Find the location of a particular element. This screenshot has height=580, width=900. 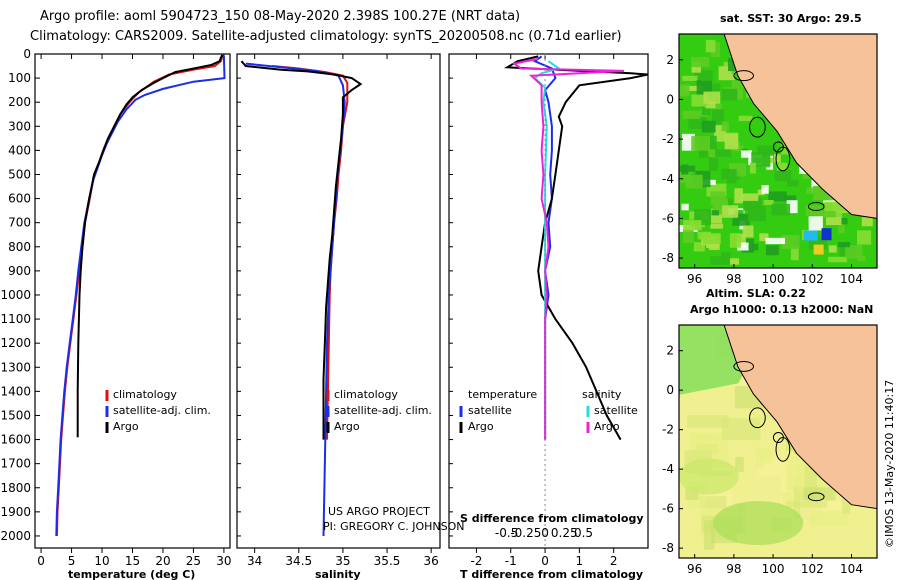

x-tick-label: 102 is located at coordinates (812, 569).